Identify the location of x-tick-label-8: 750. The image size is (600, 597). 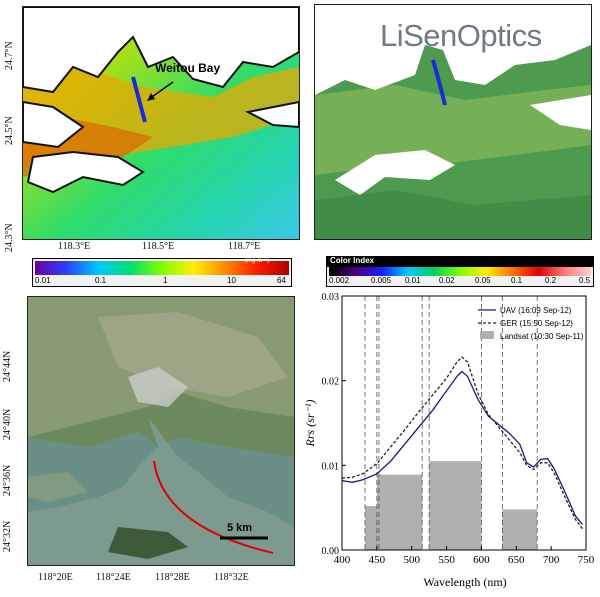
(586, 560).